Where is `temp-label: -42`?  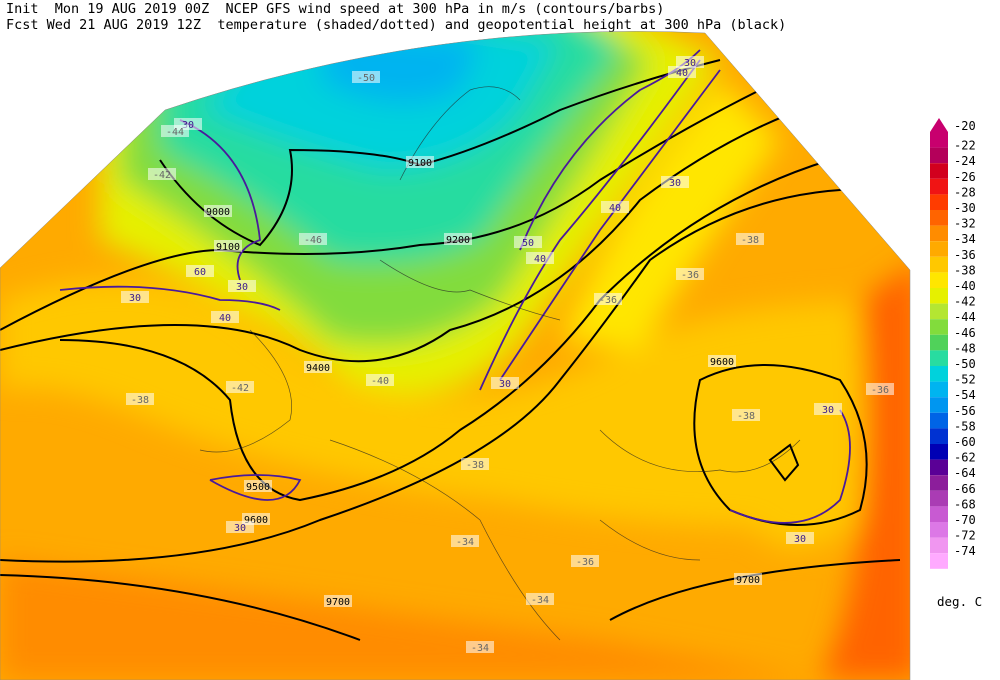 temp-label: -42 is located at coordinates (162, 175).